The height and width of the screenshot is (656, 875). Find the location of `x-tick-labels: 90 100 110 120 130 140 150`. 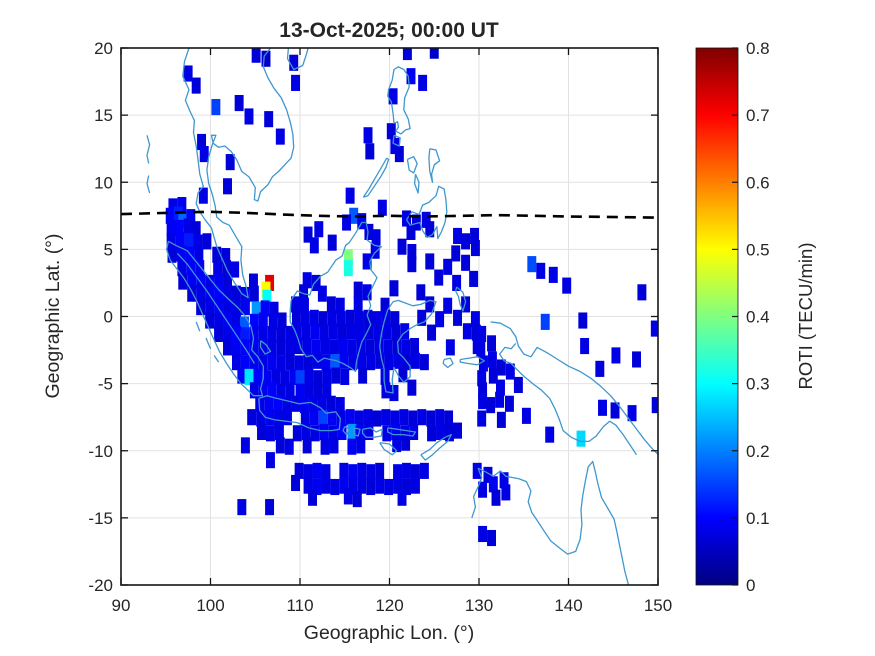

x-tick-labels: 90 100 110 120 130 140 150 is located at coordinates (392, 605).